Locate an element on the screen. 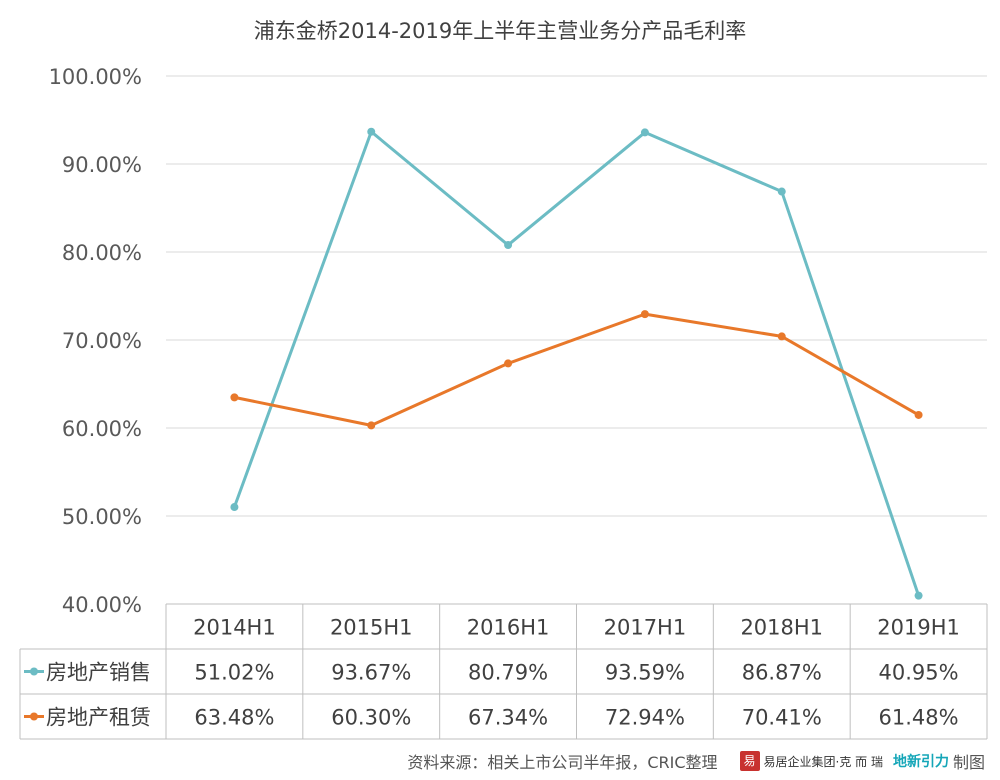  x-tick-label: 2017H1 is located at coordinates (645, 628).